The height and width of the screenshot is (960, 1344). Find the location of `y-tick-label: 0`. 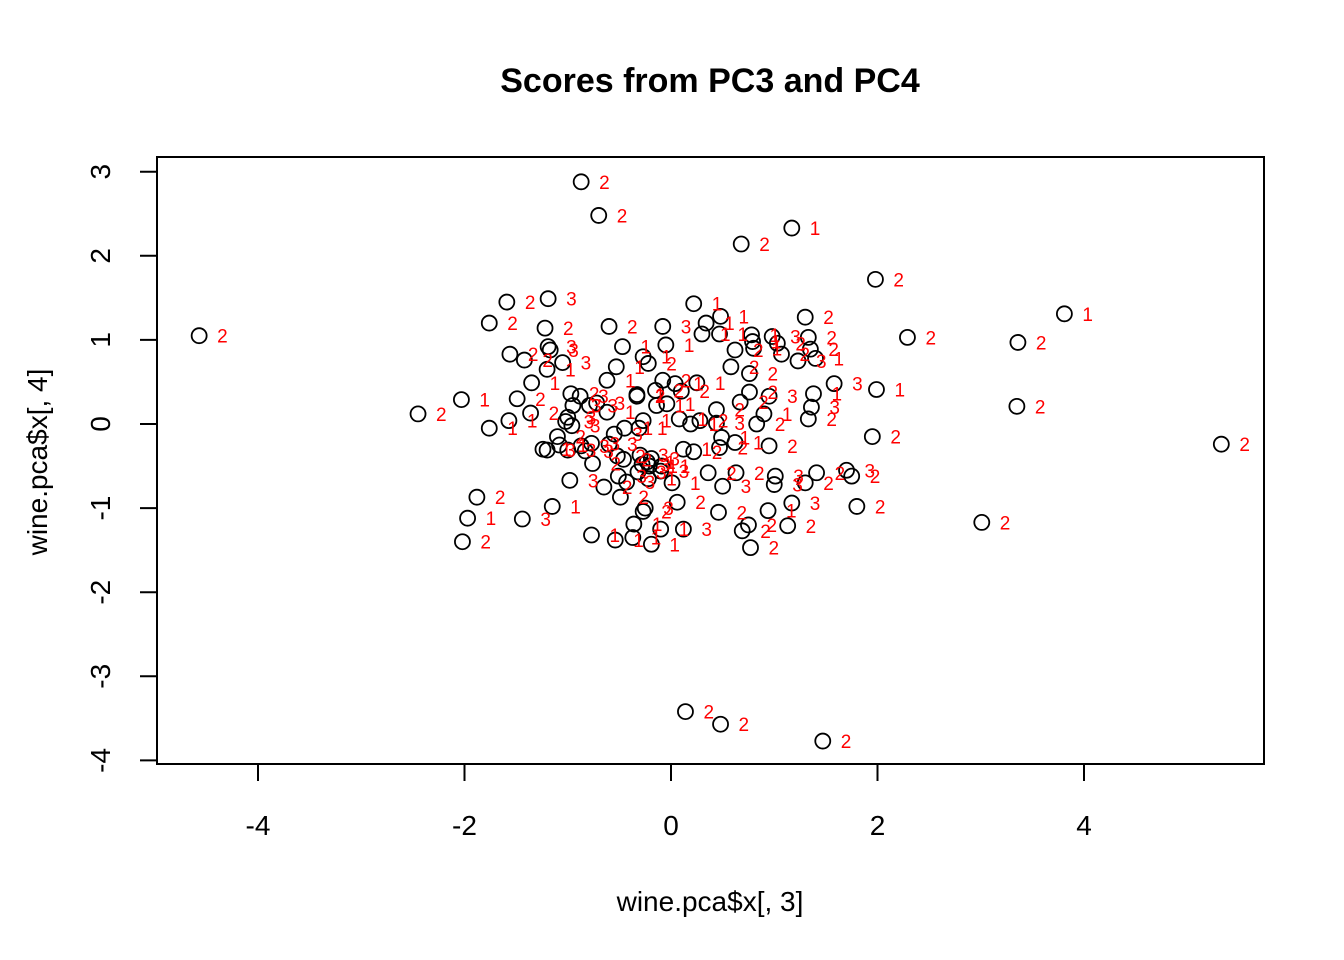

y-tick-label: 0 is located at coordinates (100, 424).